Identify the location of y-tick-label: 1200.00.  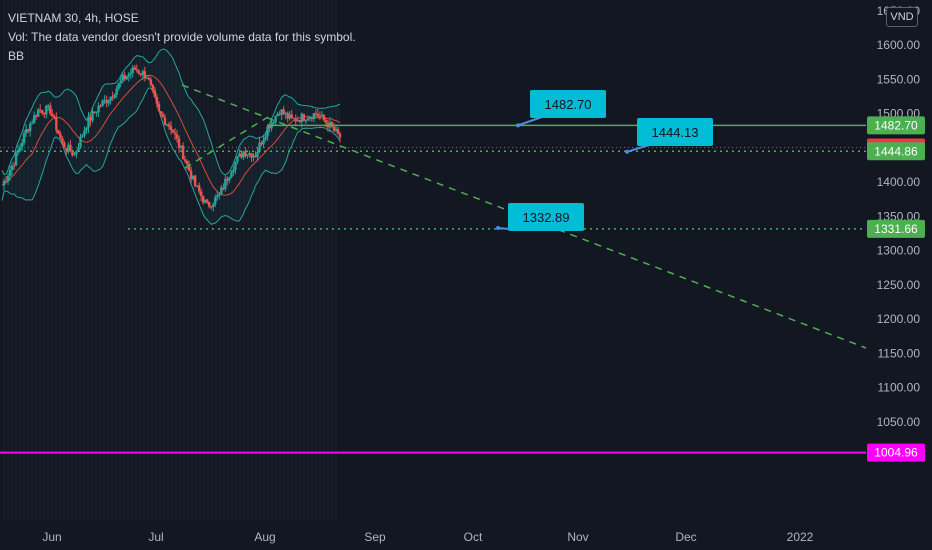
(899, 319).